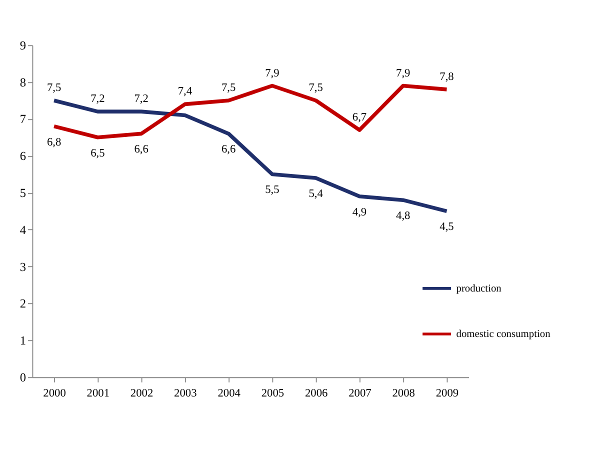  What do you see at coordinates (272, 190) in the screenshot?
I see `data-label: 5,5` at bounding box center [272, 190].